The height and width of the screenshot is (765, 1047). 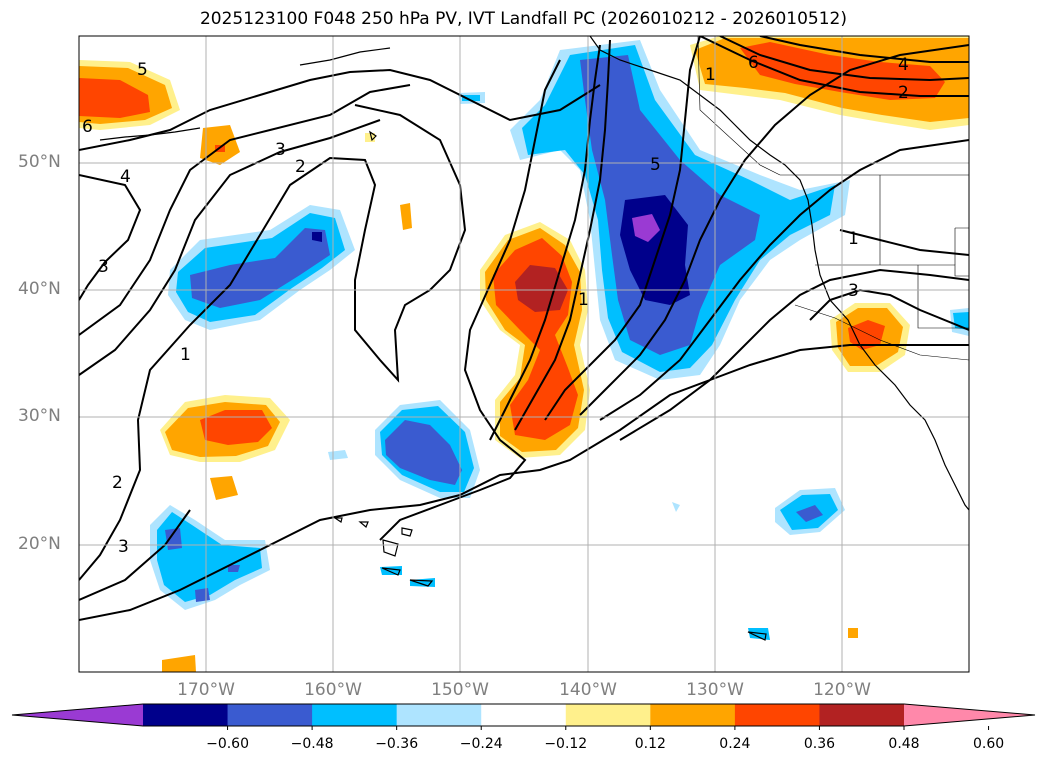 I want to click on colorbar-tick-label: −0.48, so click(x=312, y=744).